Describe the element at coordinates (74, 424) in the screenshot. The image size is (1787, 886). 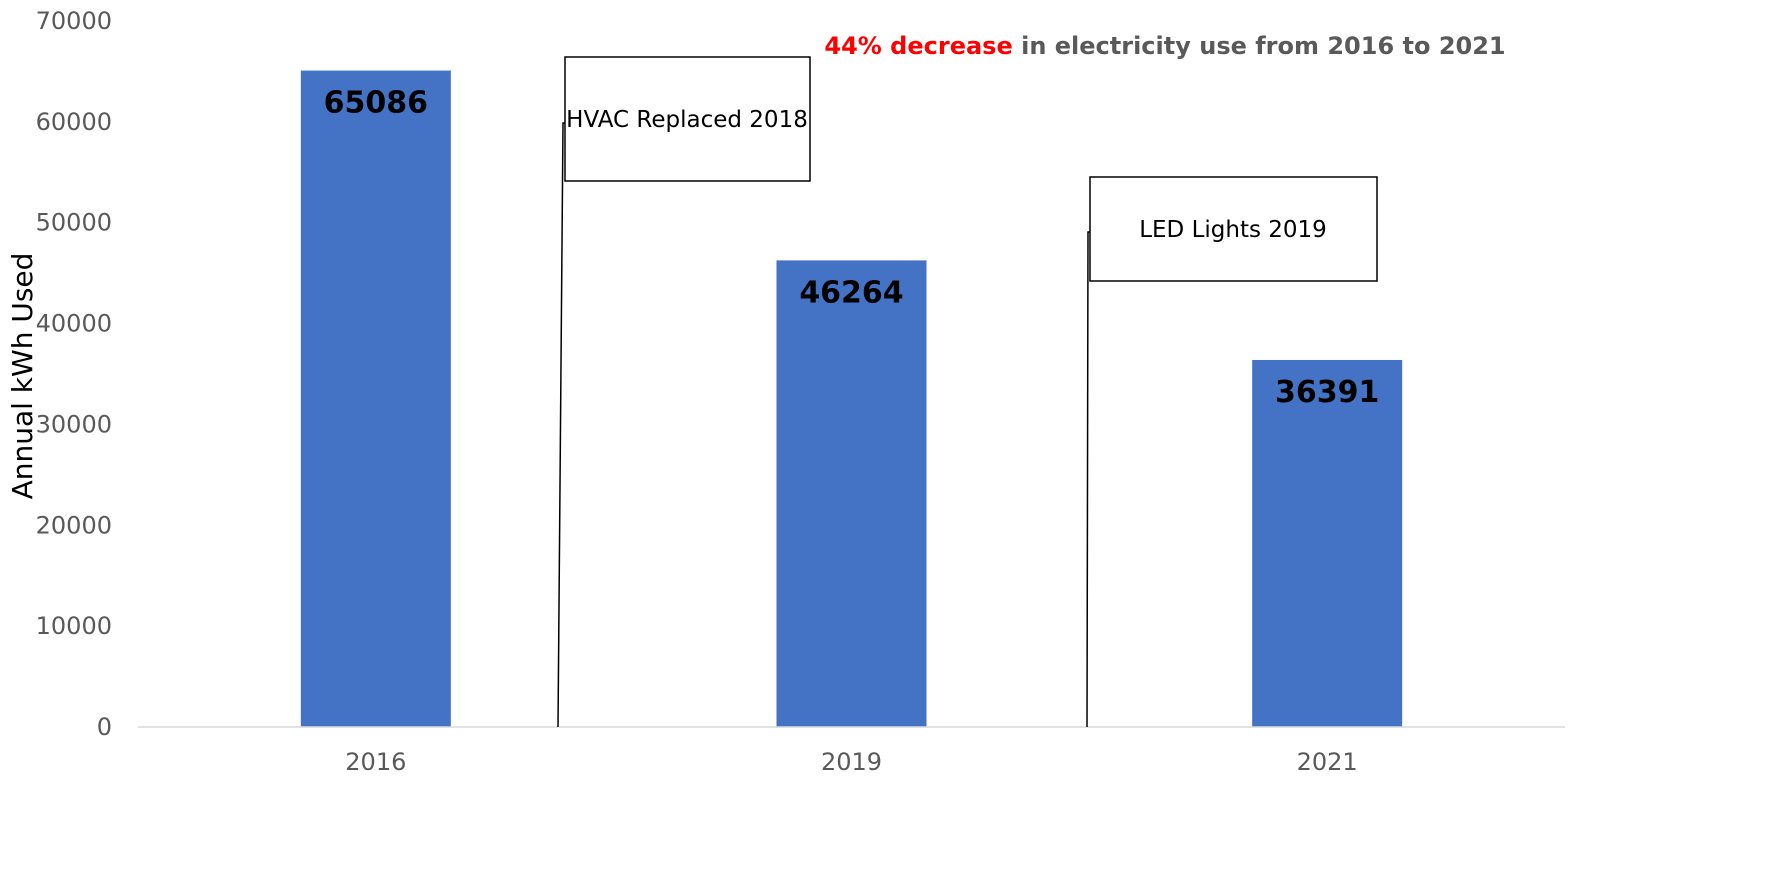
I see `y-tick-label: 30000` at that location.